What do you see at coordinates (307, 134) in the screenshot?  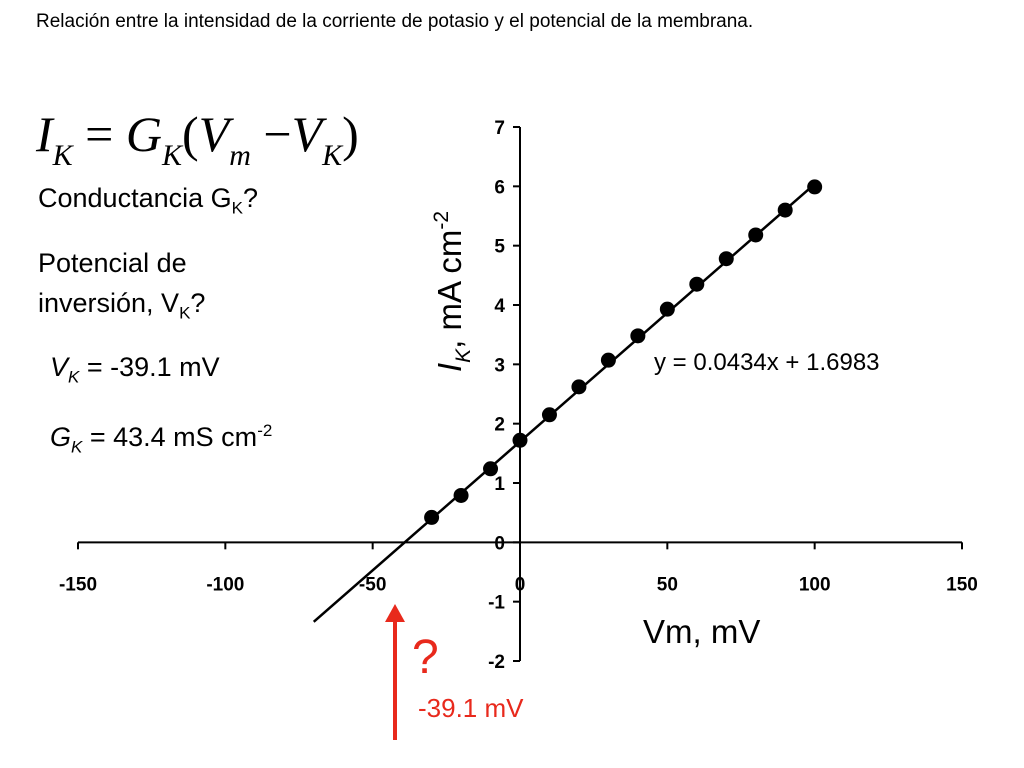 I see `formula-vk: V` at bounding box center [307, 134].